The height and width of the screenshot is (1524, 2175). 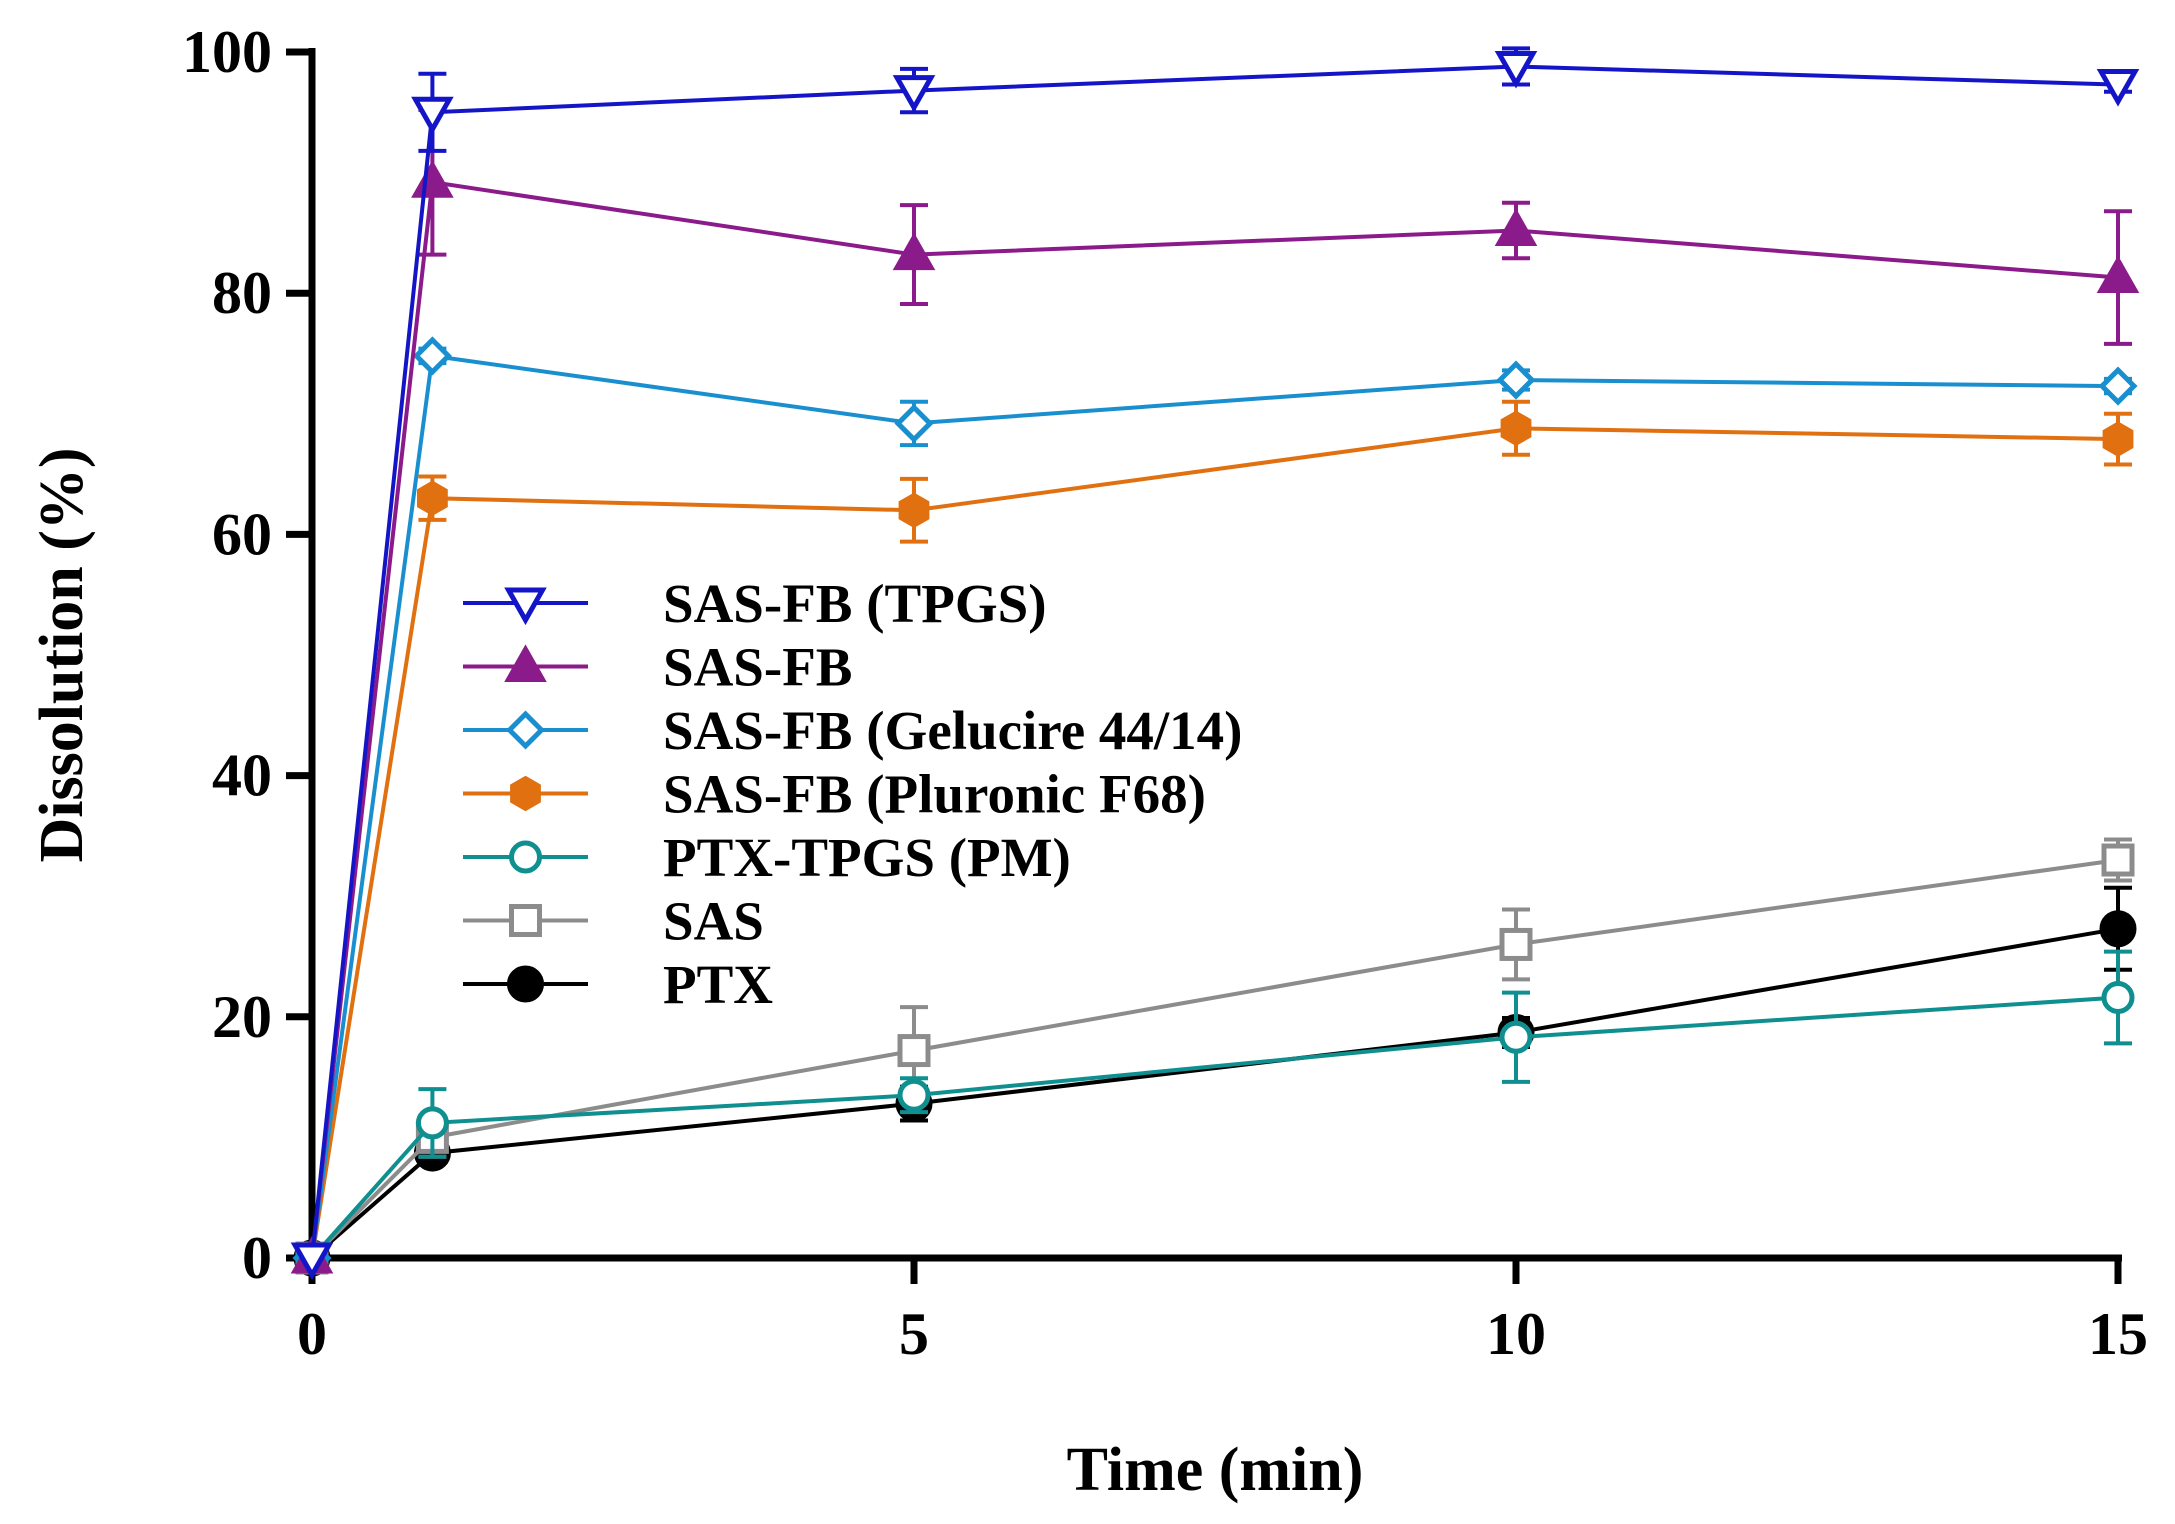 I want to click on legend-label: SAS, so click(x=713, y=921).